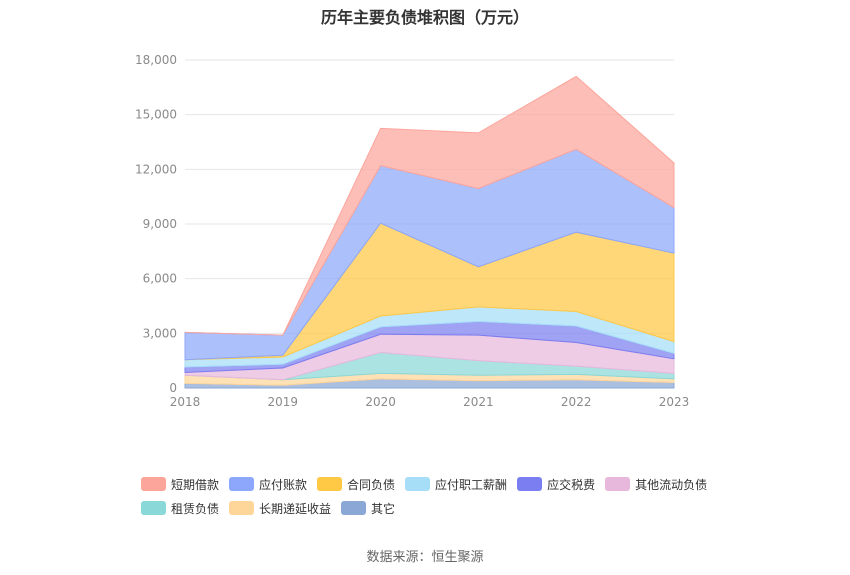 This screenshot has height=575, width=850. Describe the element at coordinates (173, 388) in the screenshot. I see `y-tick-label: 0` at that location.